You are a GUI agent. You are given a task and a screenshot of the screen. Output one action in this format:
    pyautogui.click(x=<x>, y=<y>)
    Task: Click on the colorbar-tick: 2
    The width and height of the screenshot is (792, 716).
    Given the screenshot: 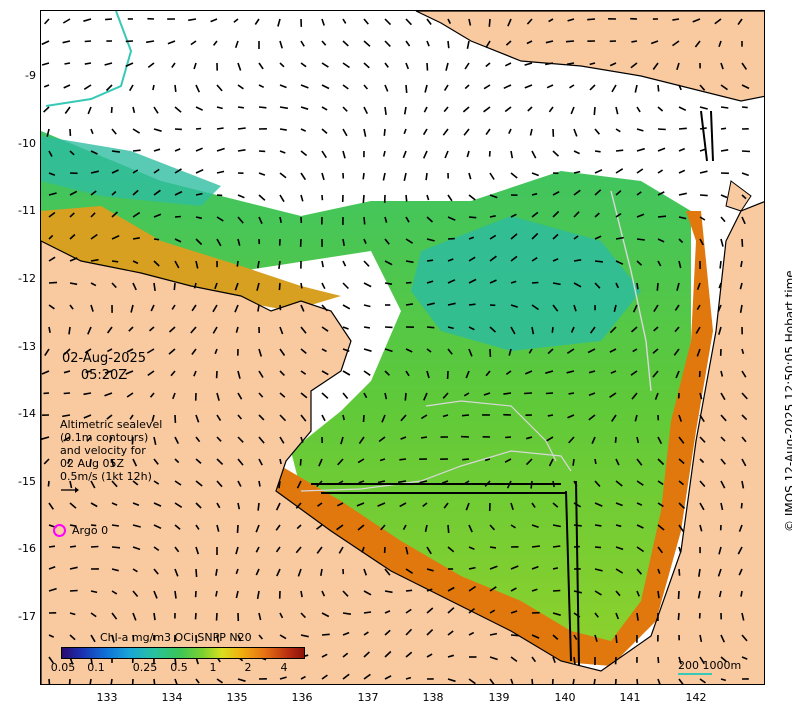 What is the action you would take?
    pyautogui.click(x=248, y=667)
    